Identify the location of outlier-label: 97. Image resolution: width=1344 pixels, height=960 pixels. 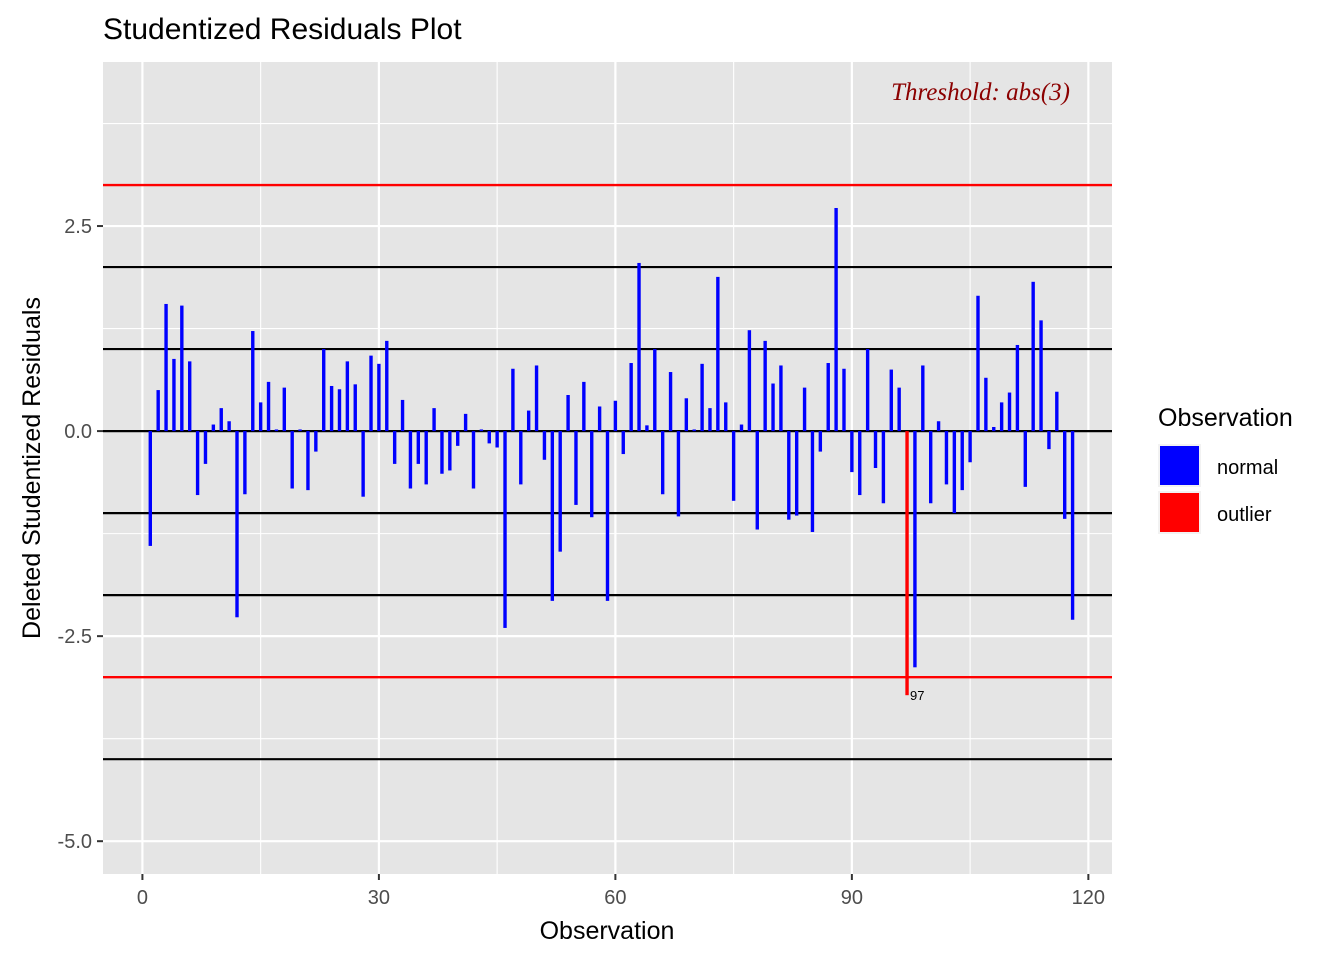
(917, 695).